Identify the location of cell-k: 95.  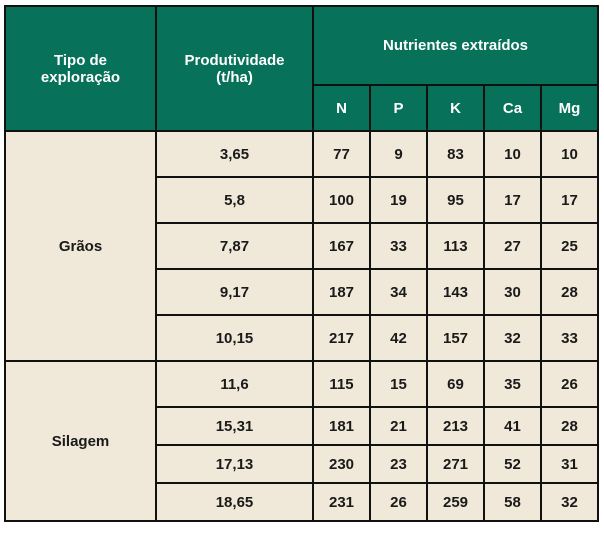
(455, 200).